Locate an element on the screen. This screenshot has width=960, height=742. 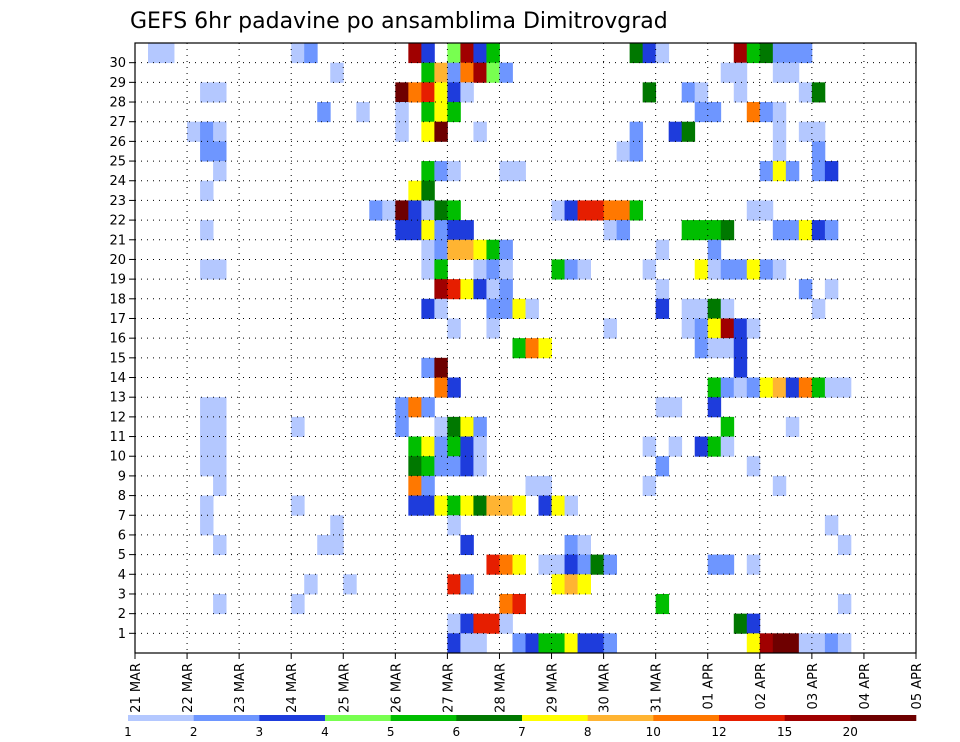
colorbar: 1 2 3 4 5 6 7 8 10 12 15 20 is located at coordinates (520, 727).